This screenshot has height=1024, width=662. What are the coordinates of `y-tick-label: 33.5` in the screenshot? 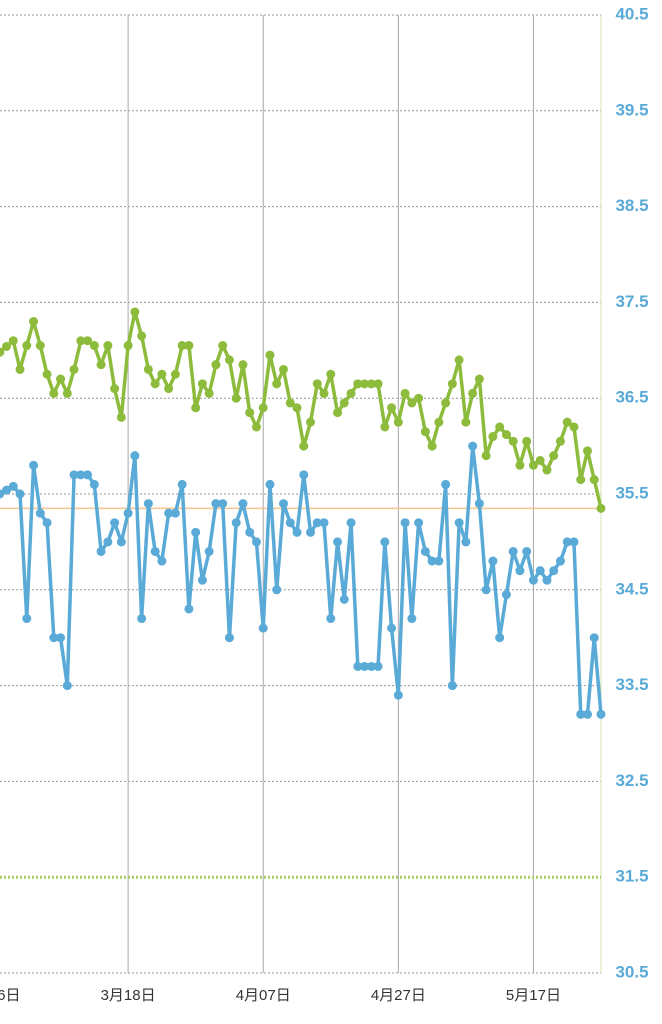 It's located at (631, 684).